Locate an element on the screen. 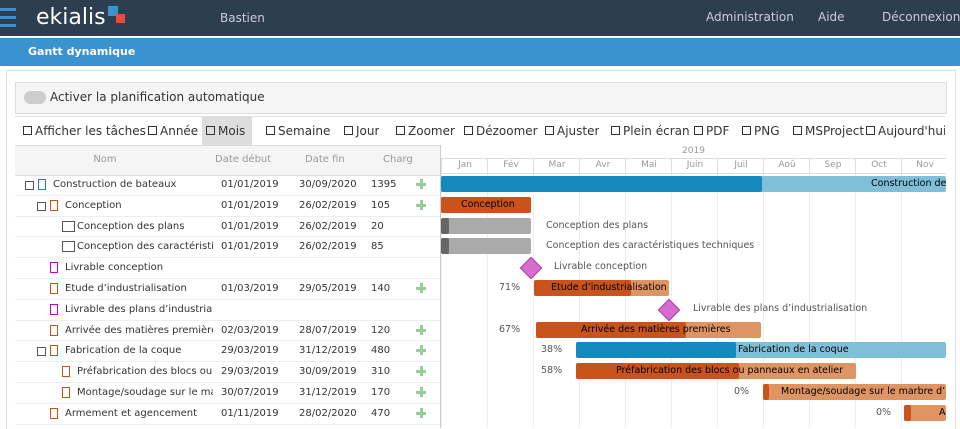 This screenshot has height=429, width=960. panel-title: Gantt dynamique is located at coordinates (82, 51).